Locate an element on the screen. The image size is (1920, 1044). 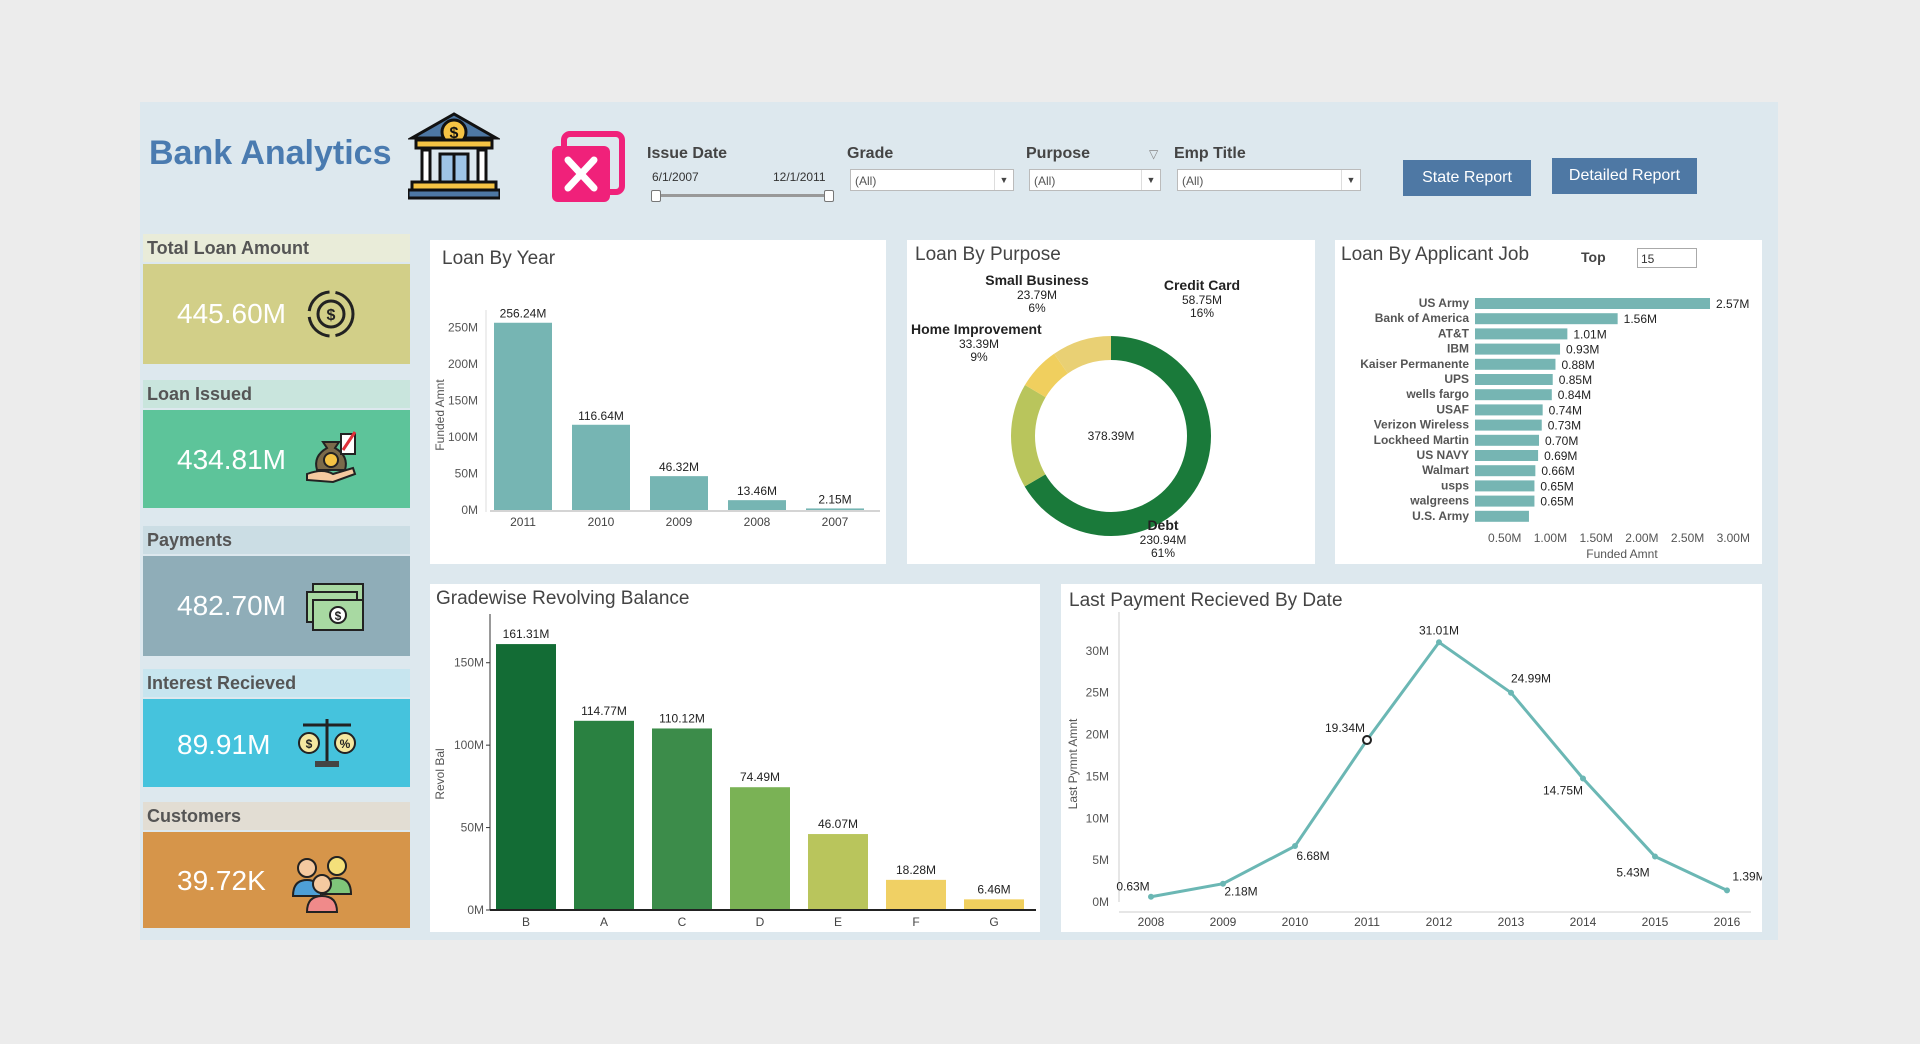
slice-name-label: Home Improvement is located at coordinates (976, 329).